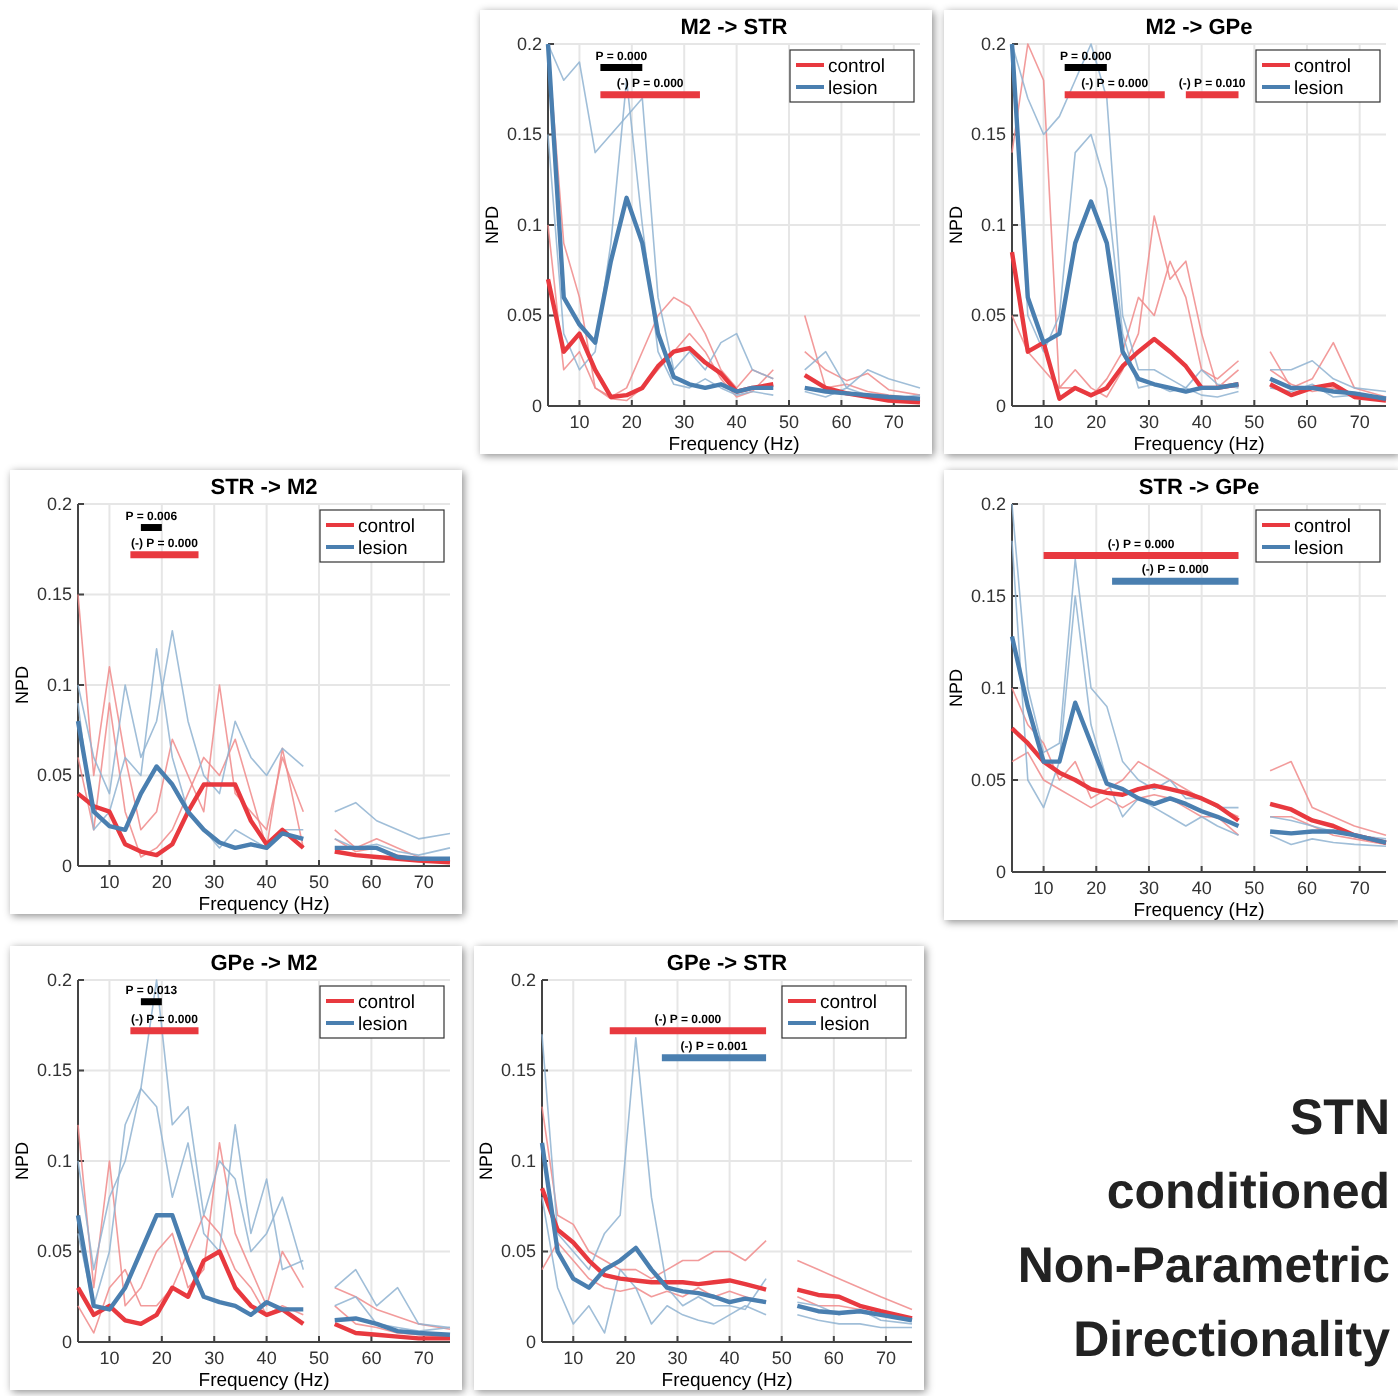  I want to click on chart-title: GPe -> STR, so click(727, 964).